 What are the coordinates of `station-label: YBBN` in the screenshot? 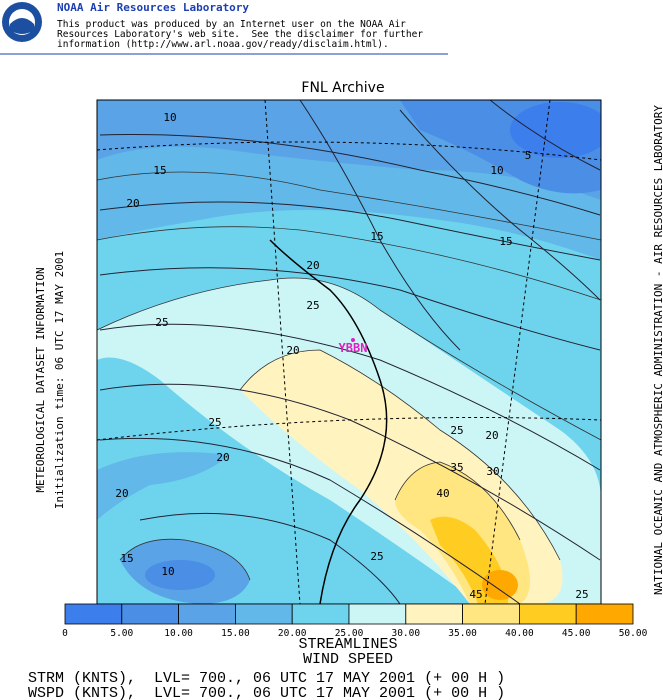 It's located at (353, 348).